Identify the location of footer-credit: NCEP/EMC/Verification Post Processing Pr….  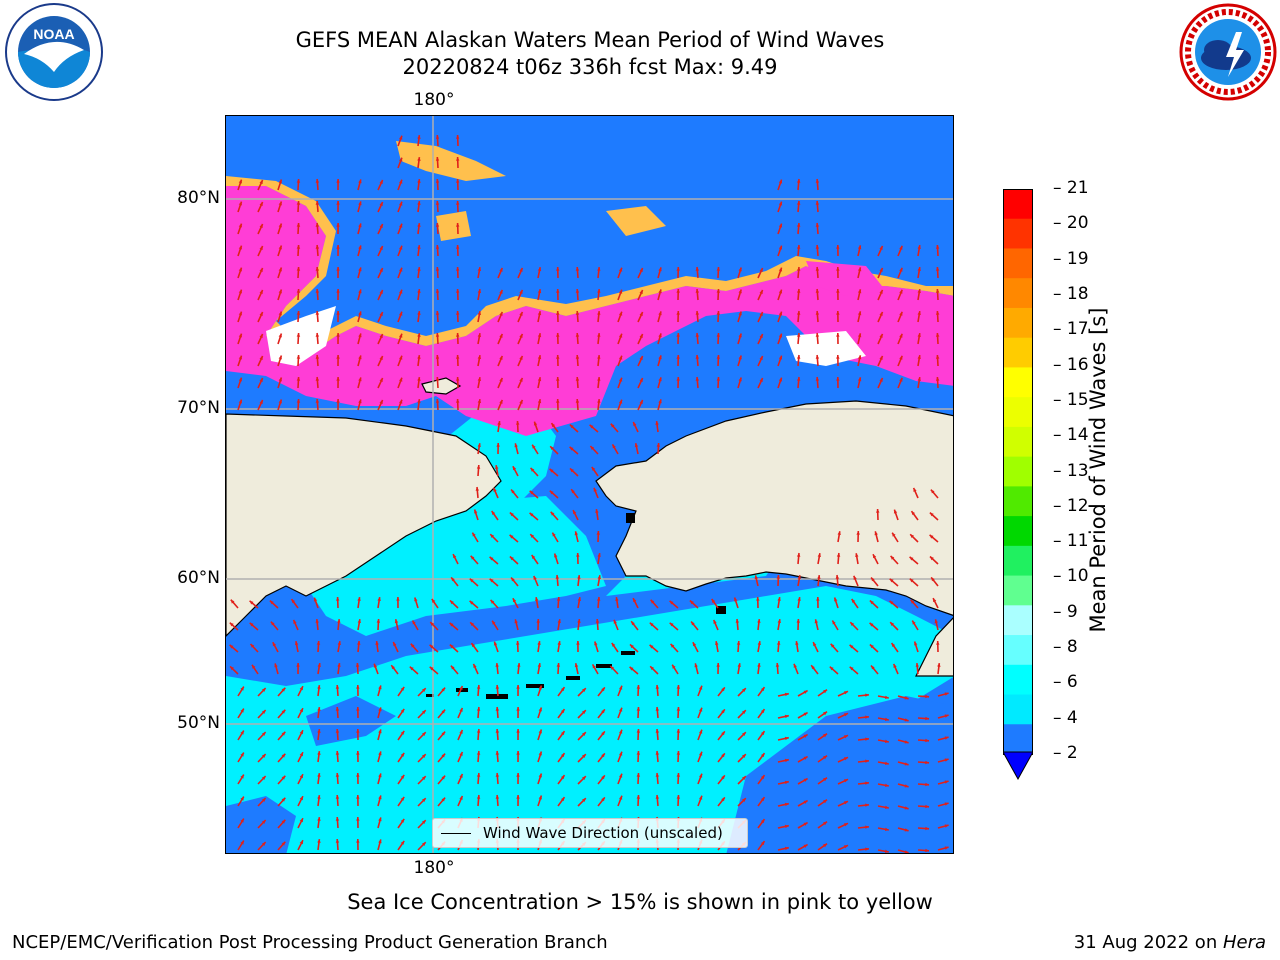
(310, 942).